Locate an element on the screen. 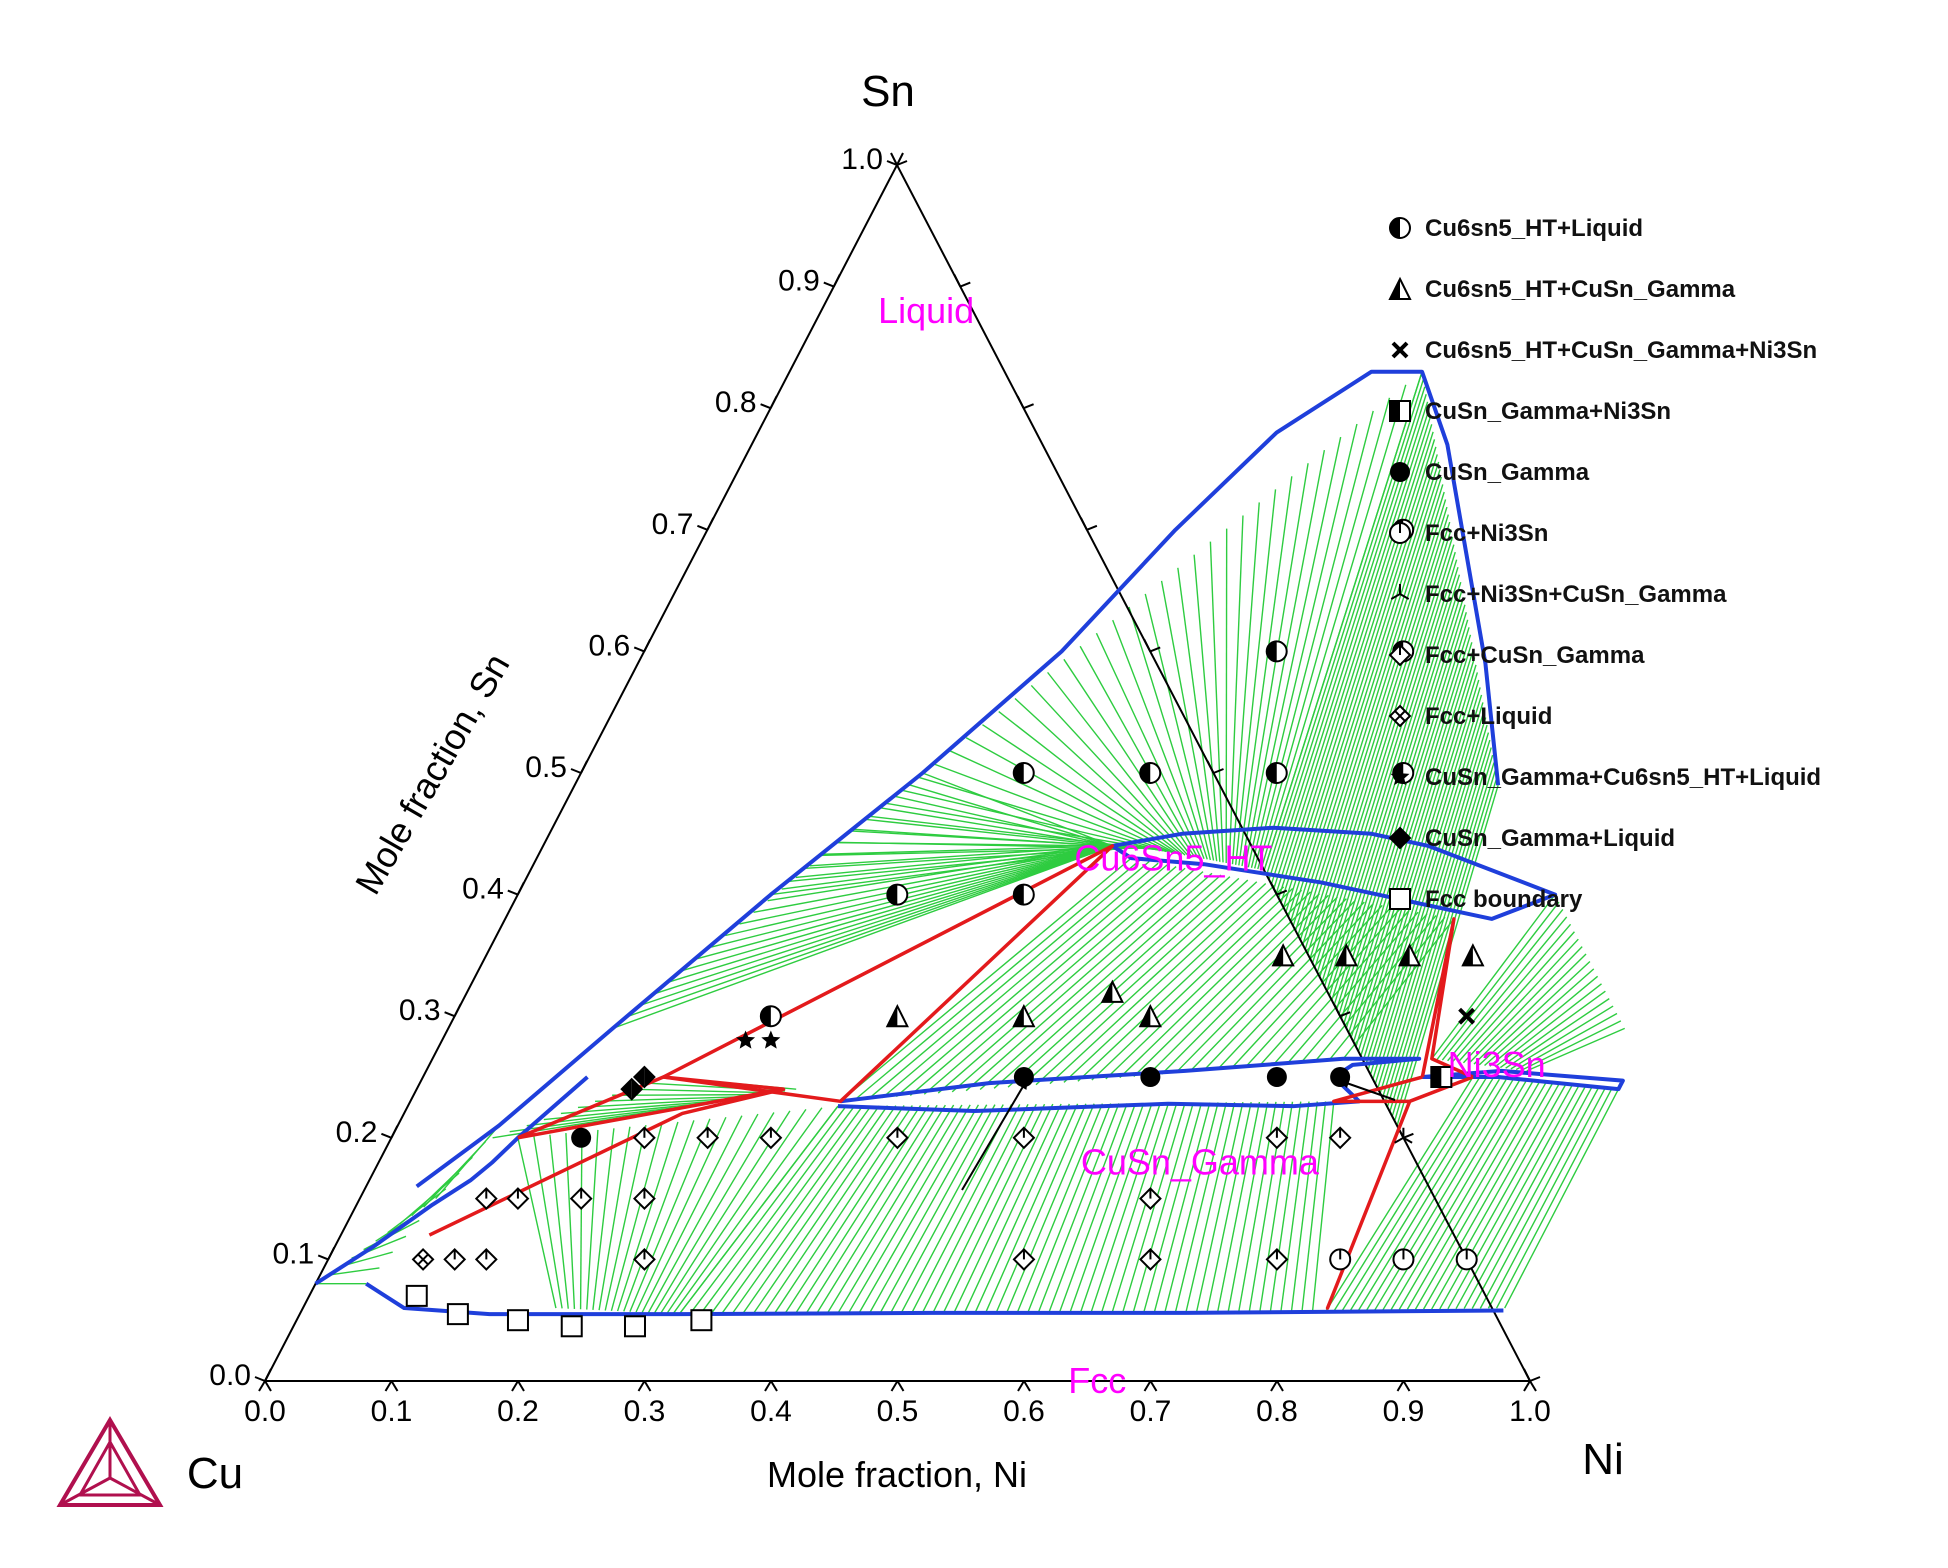 This screenshot has width=1948, height=1568. star-marker is located at coordinates (746, 1039).